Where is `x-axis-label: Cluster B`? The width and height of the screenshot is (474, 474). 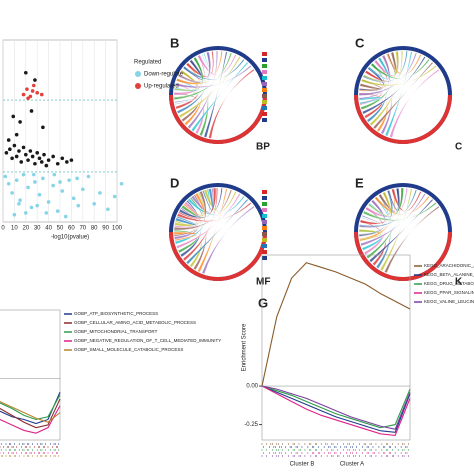
x-axis-label: Cluster B is located at coordinates (302, 465).